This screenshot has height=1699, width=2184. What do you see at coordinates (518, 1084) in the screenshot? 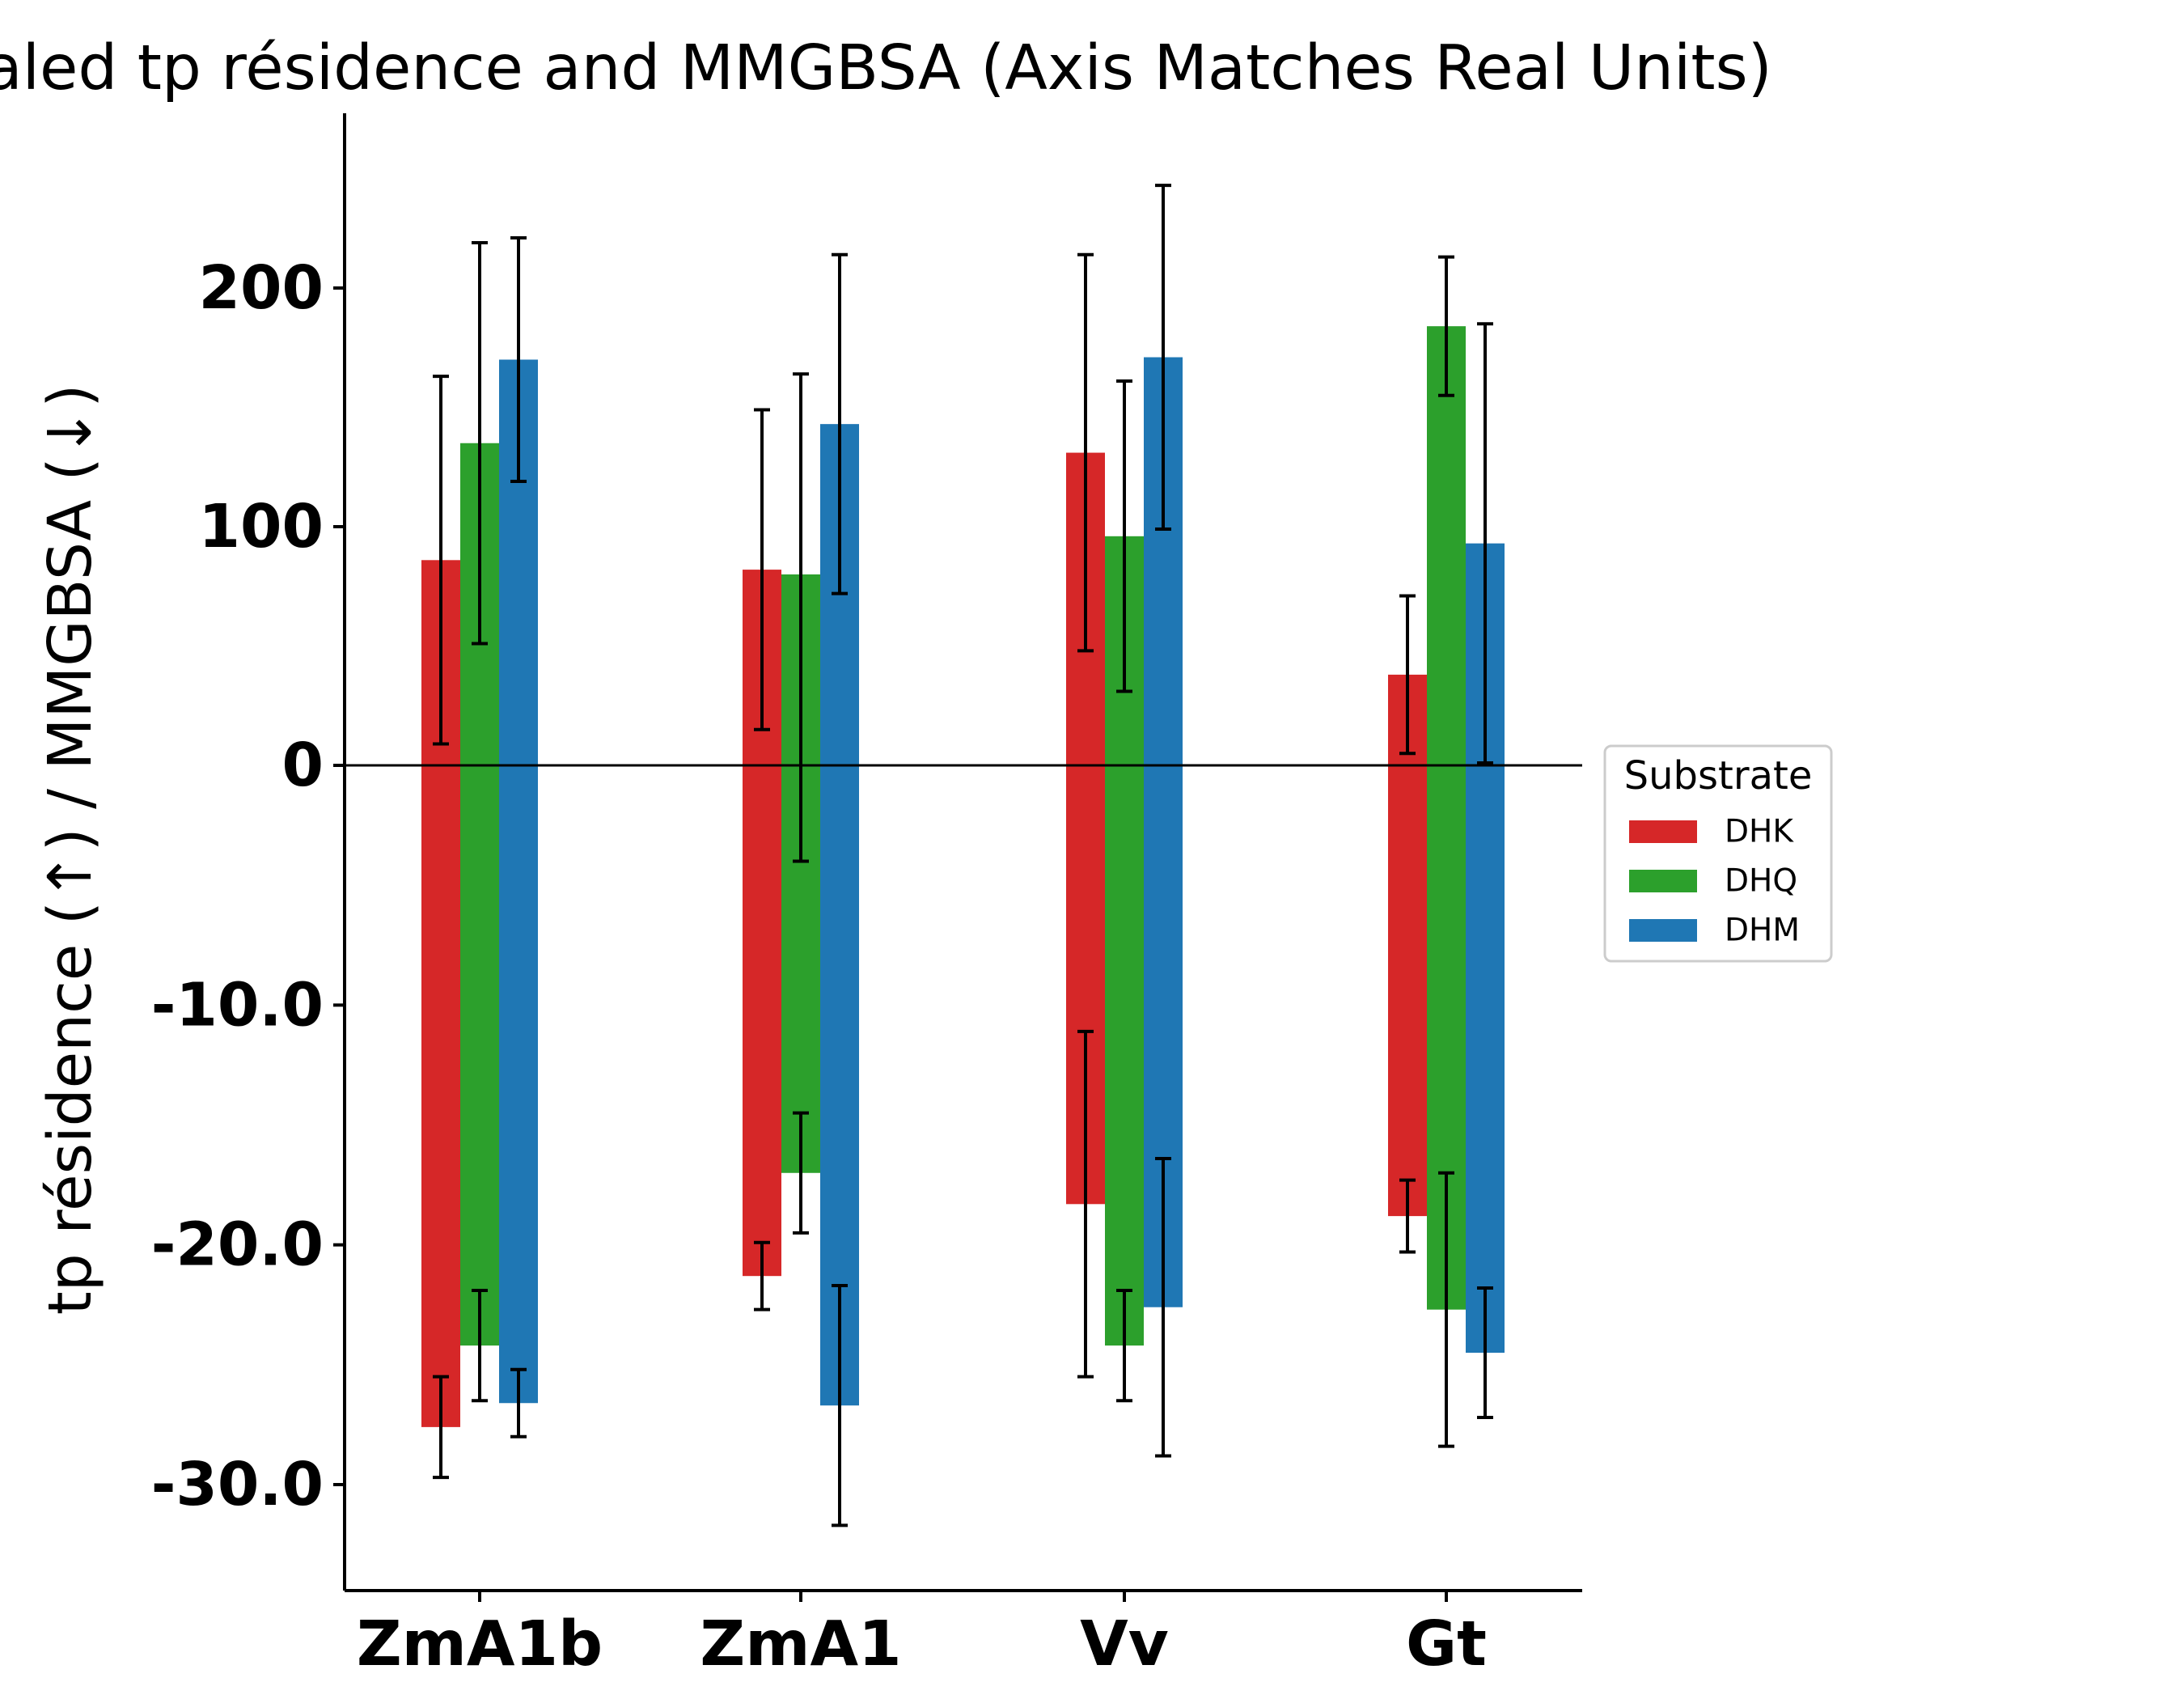
I see `bar-mmgbsa-dhm-zma1b` at bounding box center [518, 1084].